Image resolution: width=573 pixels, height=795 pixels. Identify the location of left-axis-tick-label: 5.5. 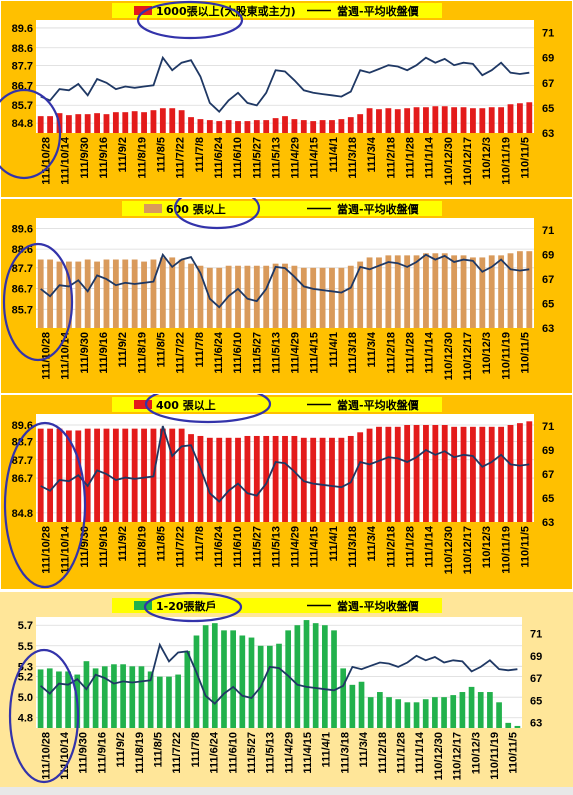
(25, 647).